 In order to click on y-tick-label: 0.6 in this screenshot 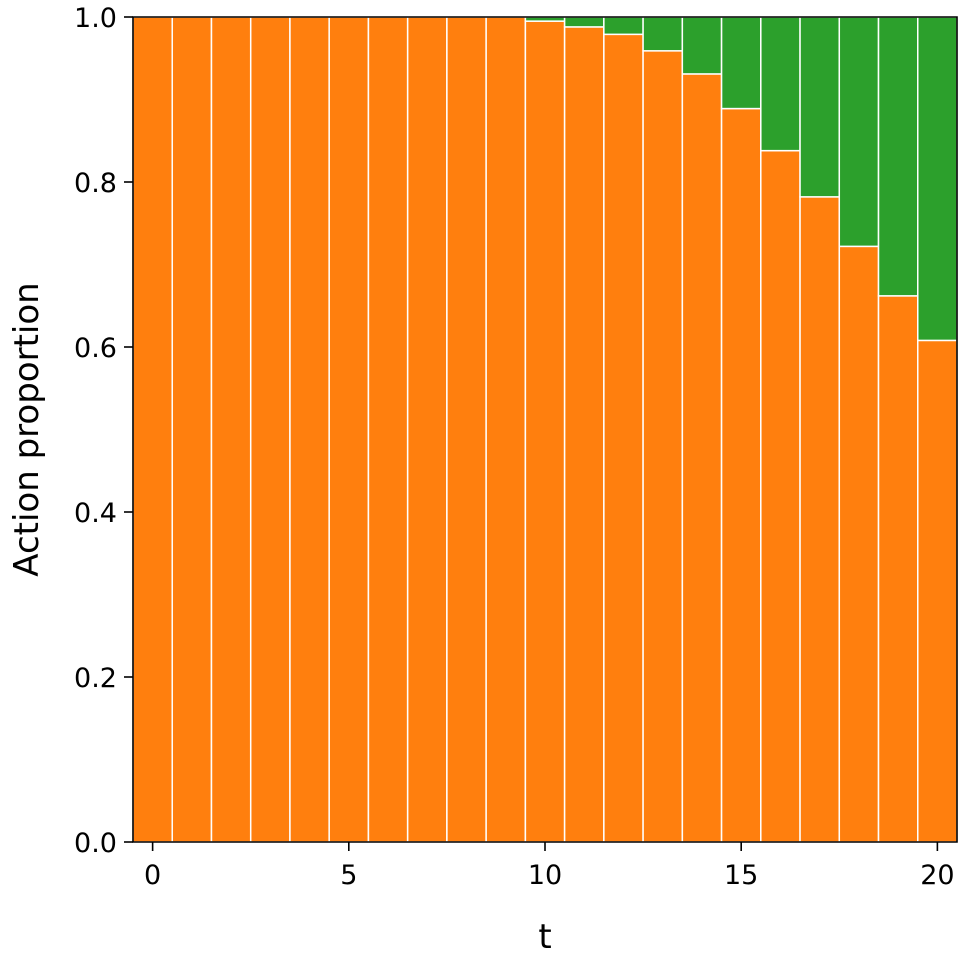, I will do `click(95, 348)`.